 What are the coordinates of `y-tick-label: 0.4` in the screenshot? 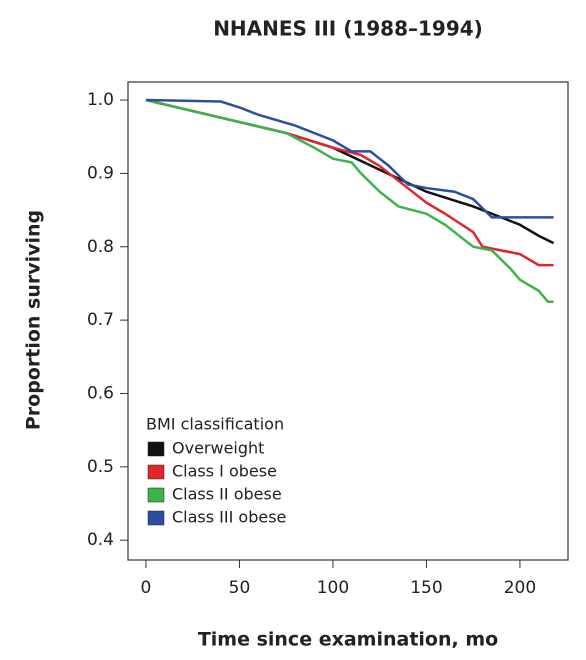 It's located at (100, 540).